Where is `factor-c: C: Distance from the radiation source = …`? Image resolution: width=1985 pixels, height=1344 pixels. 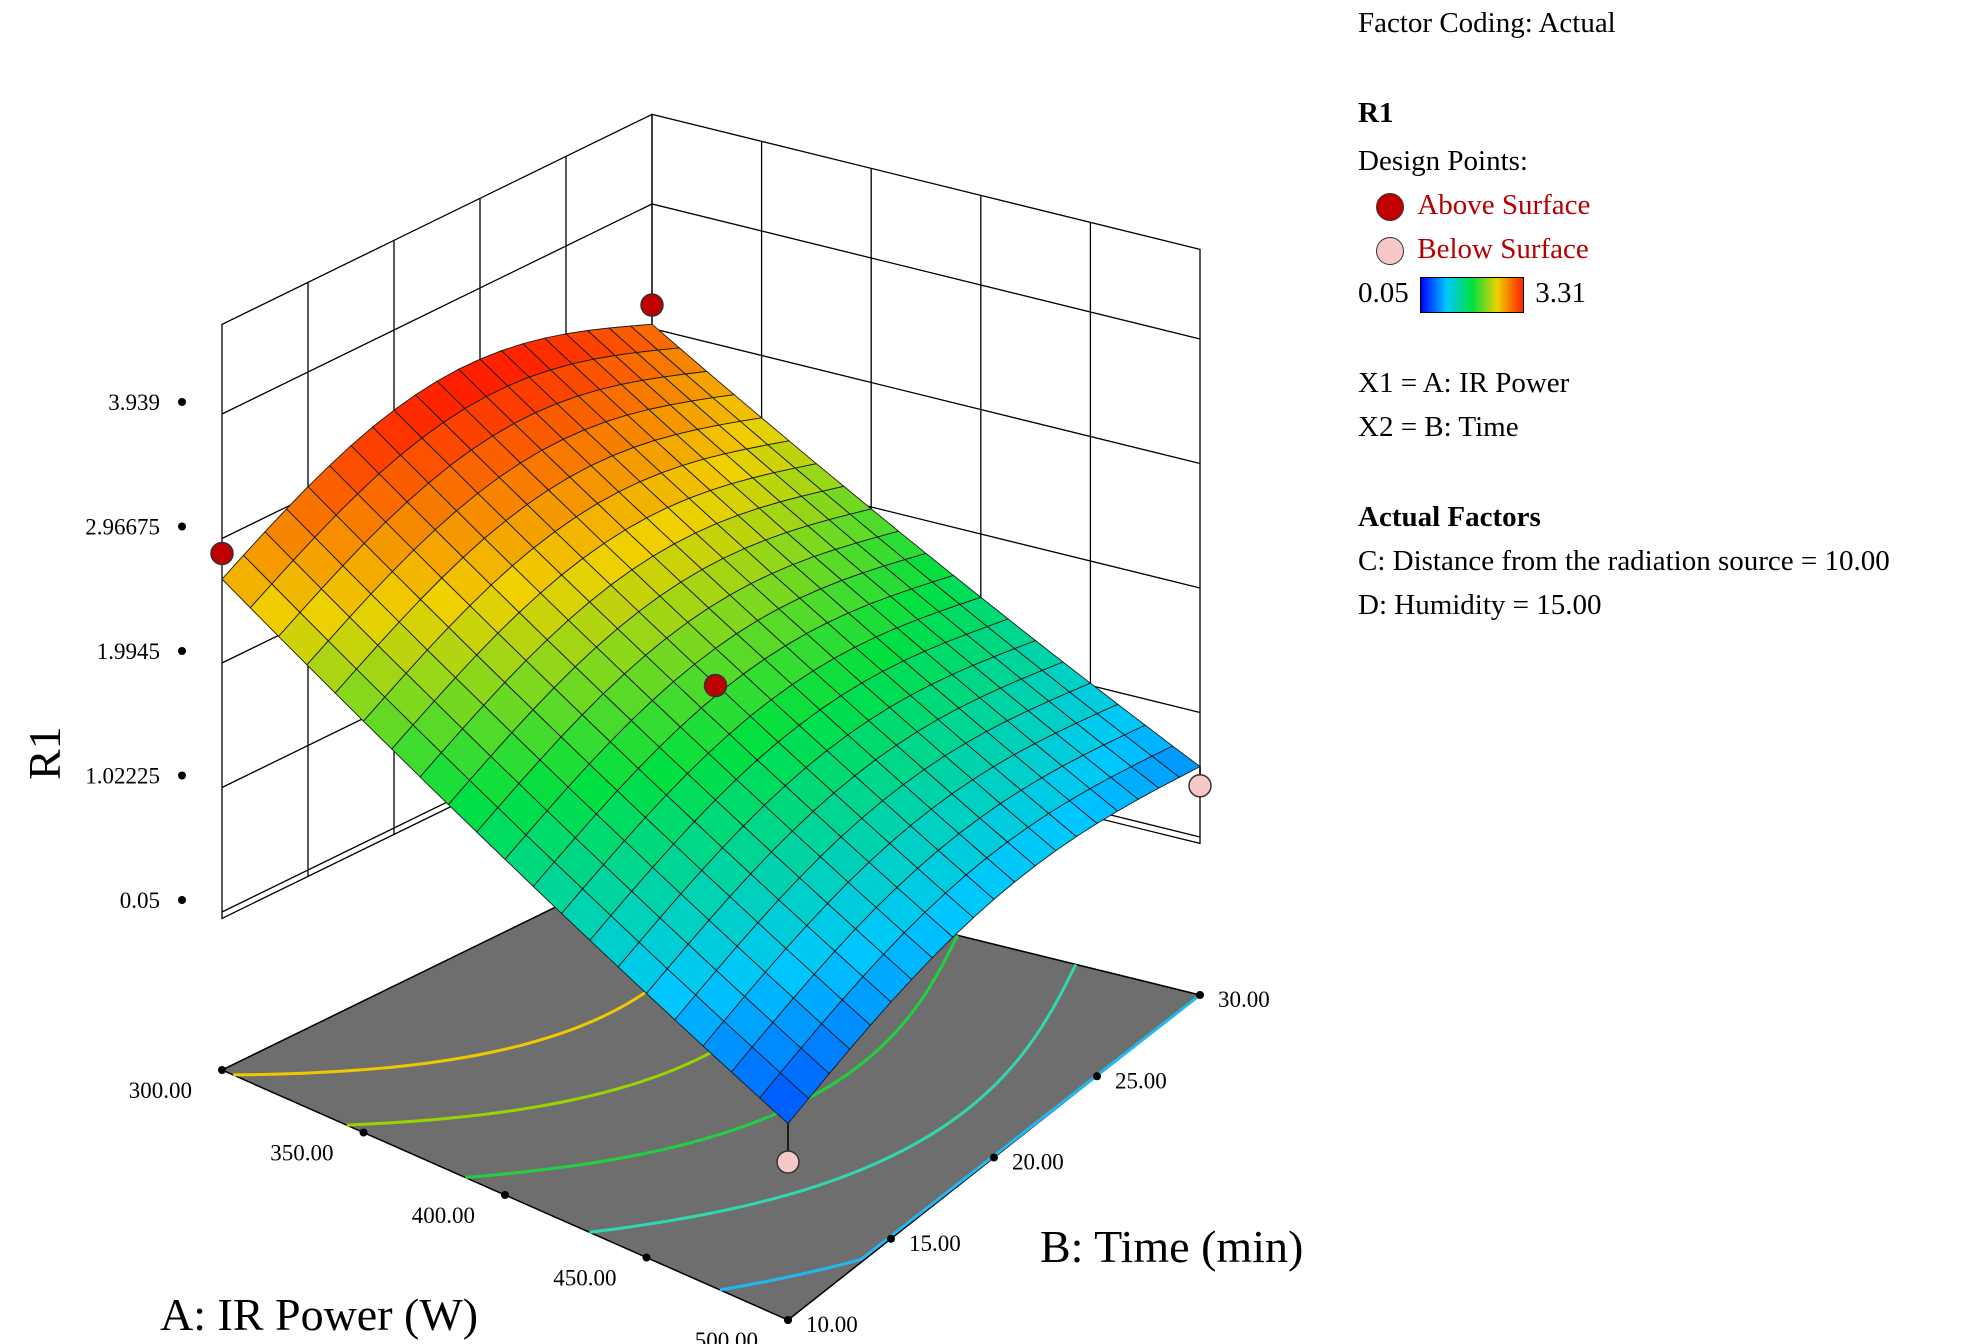 factor-c: C: Distance from the radiation source = … is located at coordinates (1624, 561).